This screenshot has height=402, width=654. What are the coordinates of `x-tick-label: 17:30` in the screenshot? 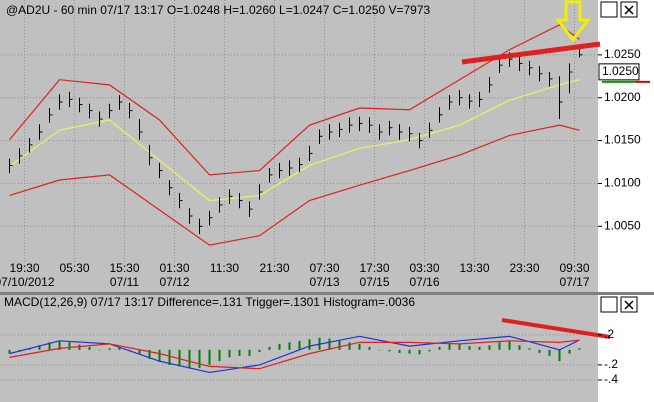 It's located at (374, 268).